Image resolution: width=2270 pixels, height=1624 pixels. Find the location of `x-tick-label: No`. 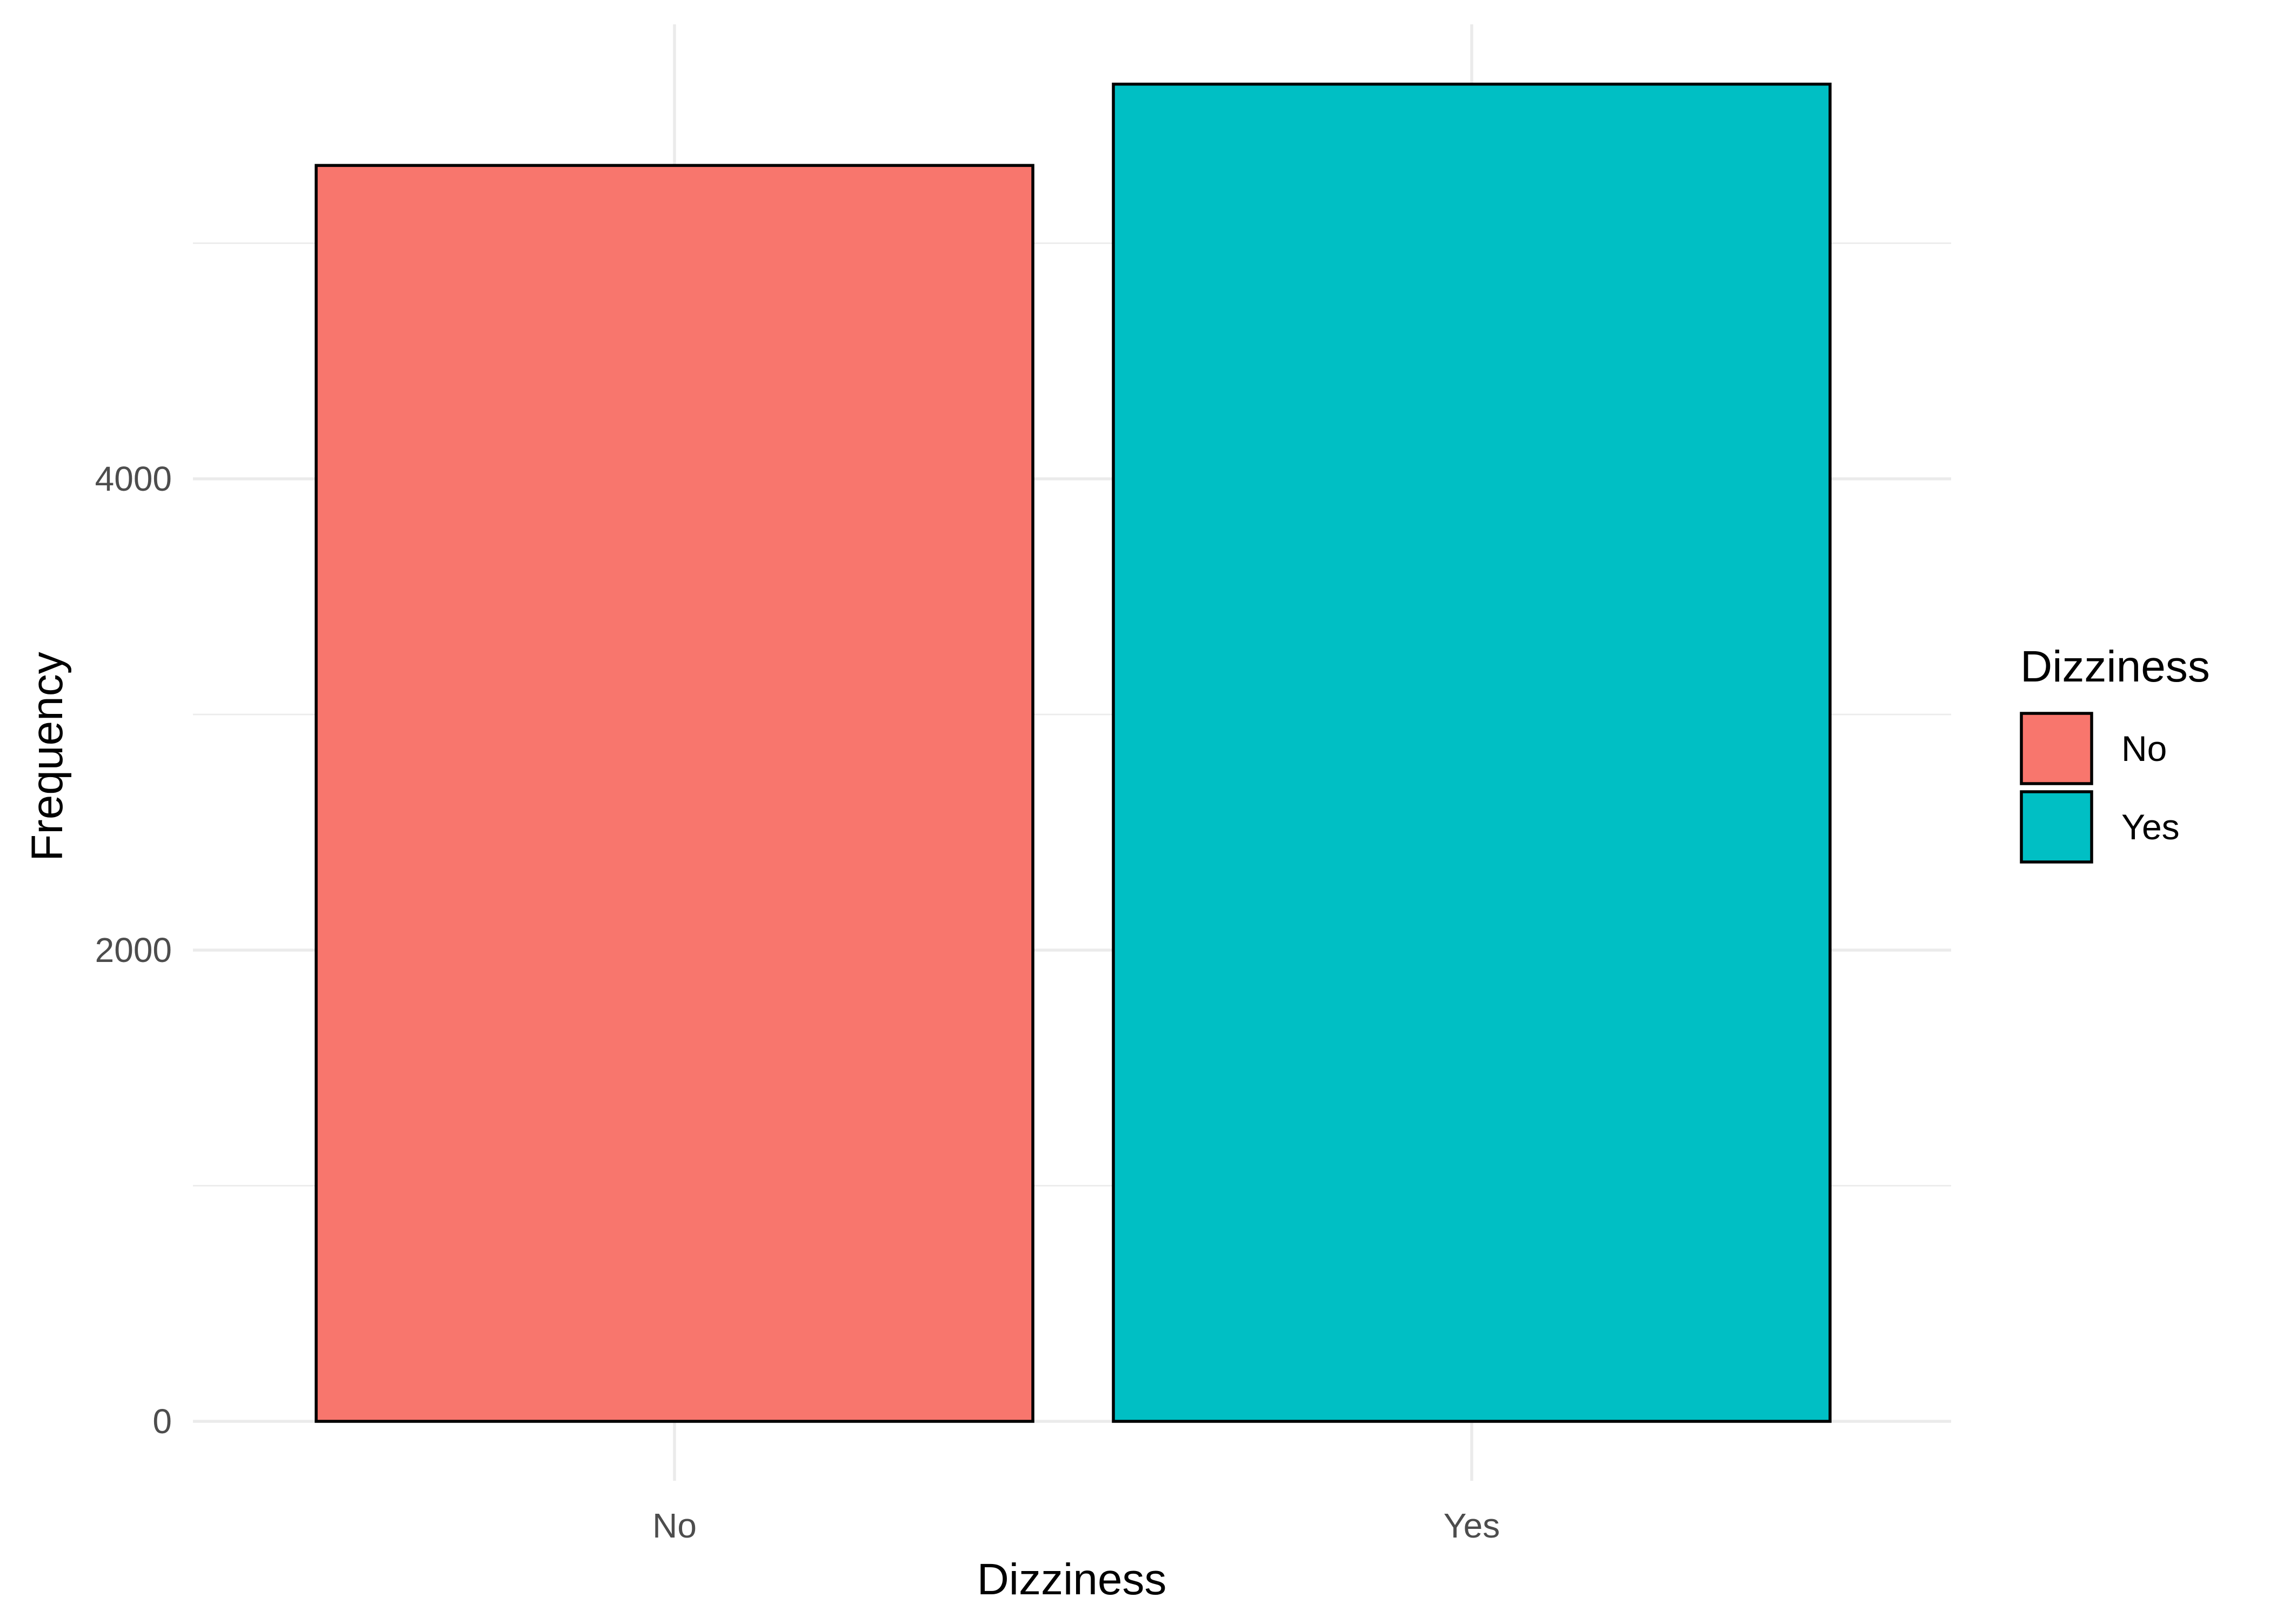

x-tick-label: No is located at coordinates (674, 1525).